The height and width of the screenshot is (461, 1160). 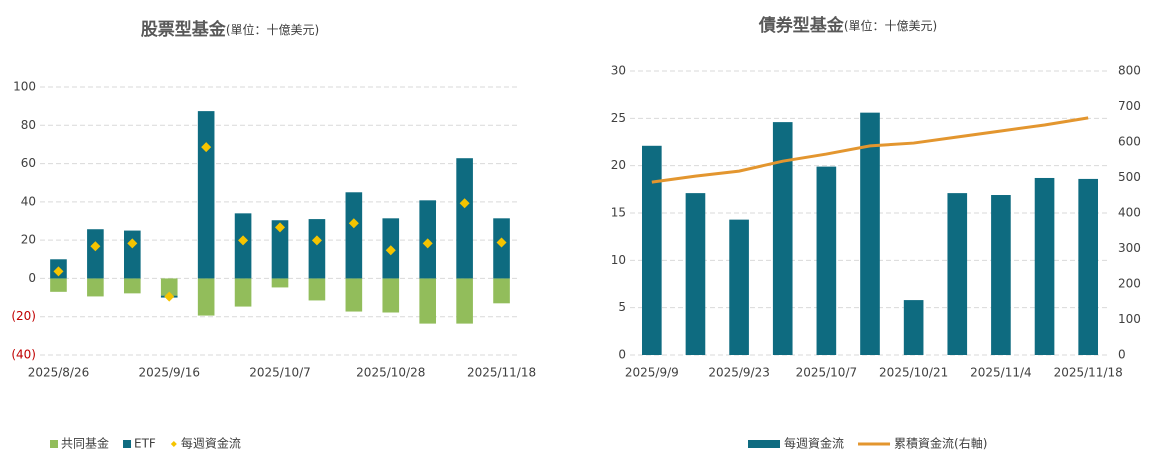 I want to click on y2-tick-label: 800, so click(x=1129, y=71).